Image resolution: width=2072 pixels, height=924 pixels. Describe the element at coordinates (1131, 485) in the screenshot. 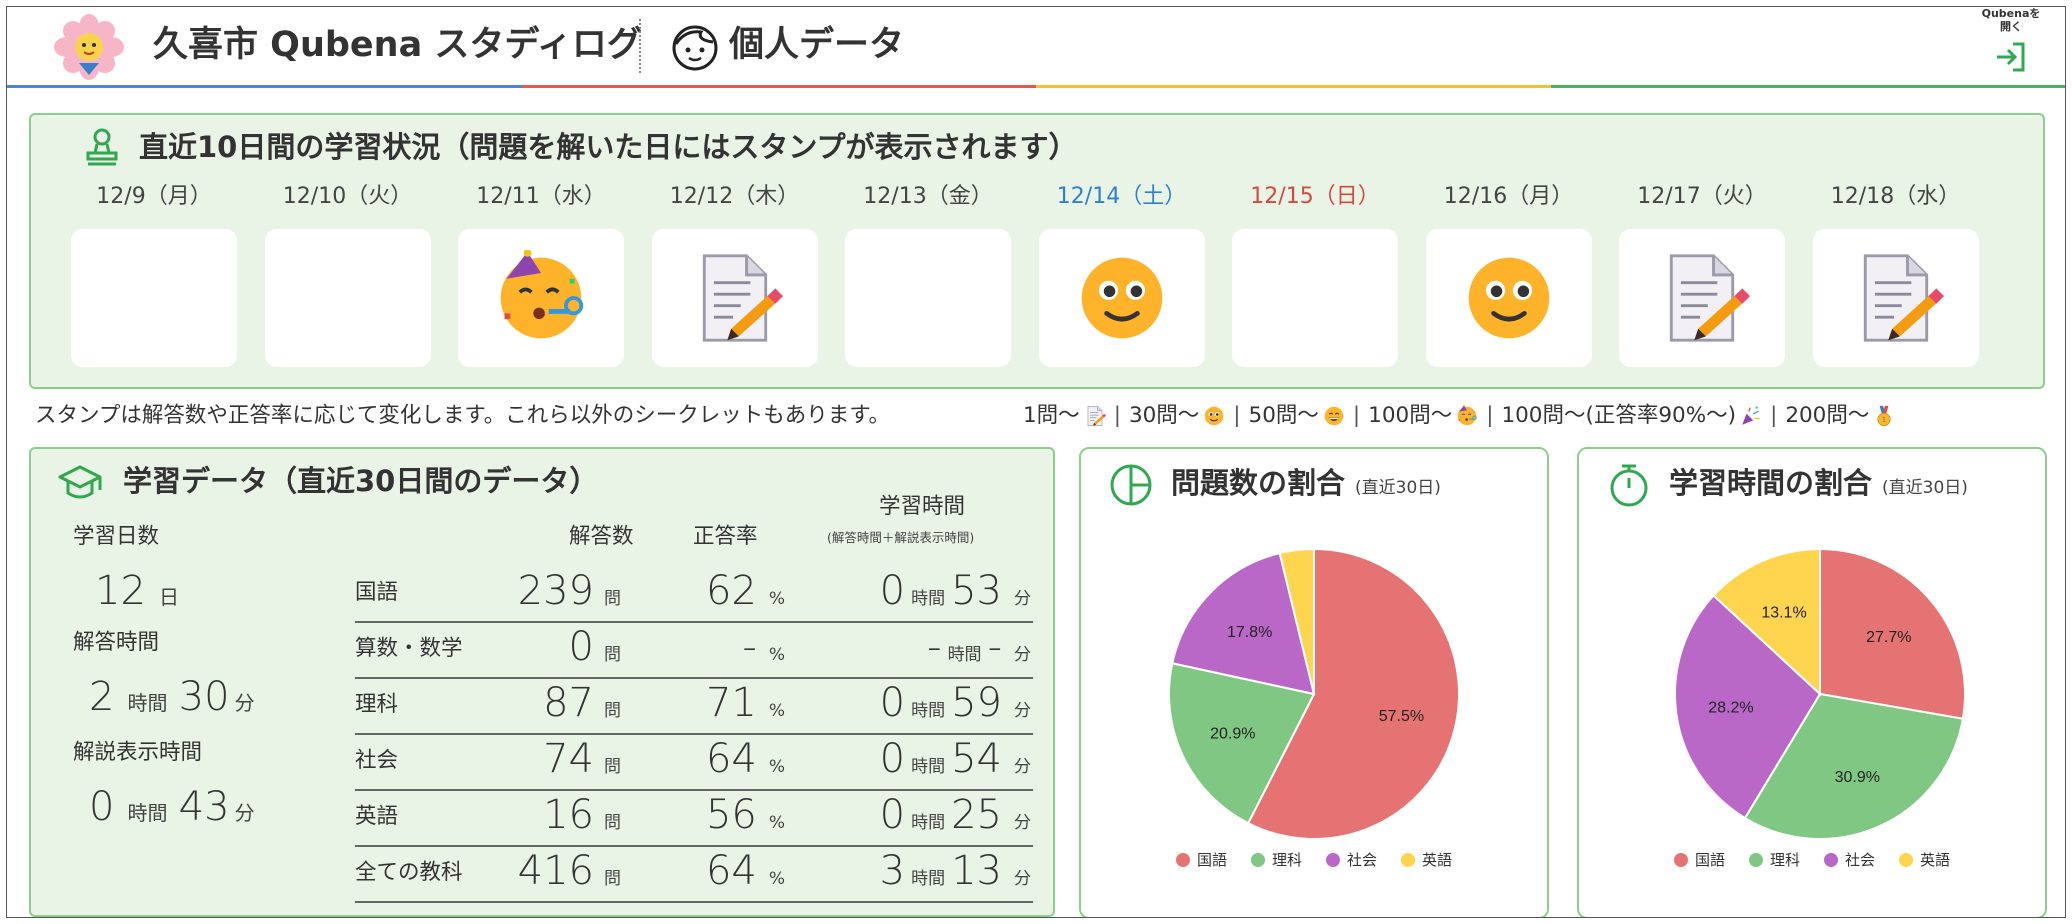

I see `pie-chart-icon` at that location.